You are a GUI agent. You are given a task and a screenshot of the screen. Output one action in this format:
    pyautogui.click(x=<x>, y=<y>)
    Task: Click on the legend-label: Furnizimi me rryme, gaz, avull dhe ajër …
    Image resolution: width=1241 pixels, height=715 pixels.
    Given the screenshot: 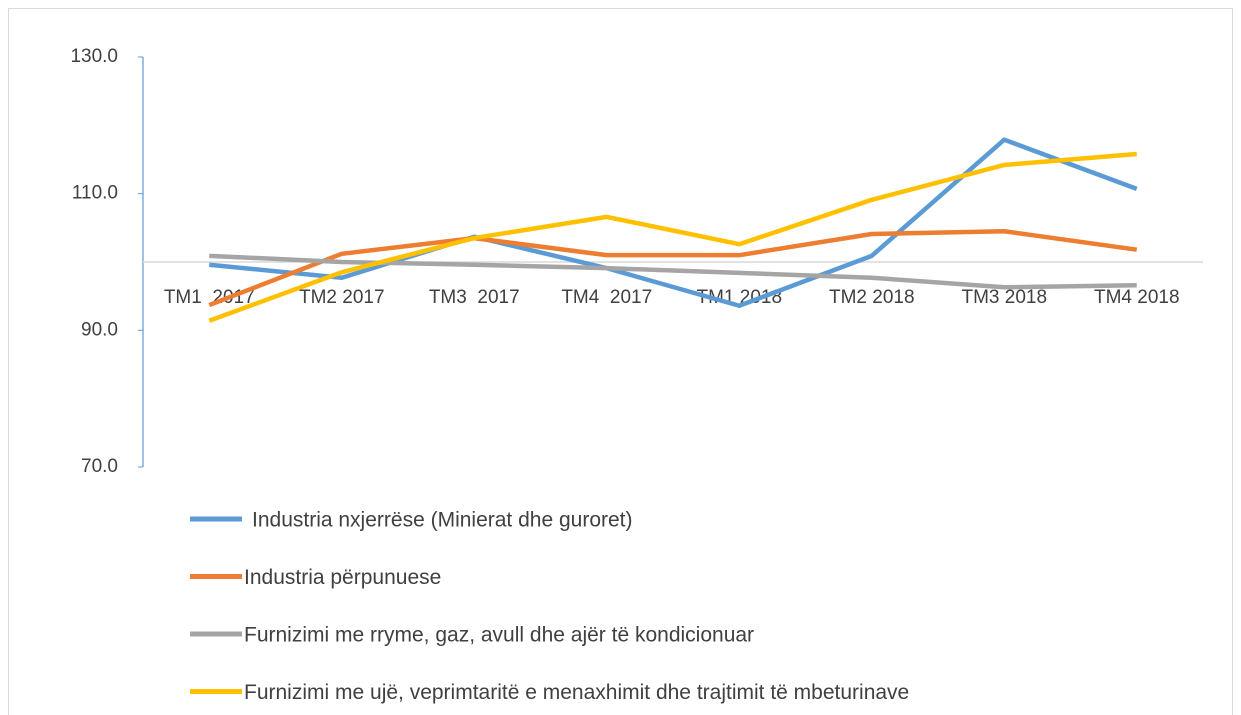 What is the action you would take?
    pyautogui.click(x=499, y=635)
    